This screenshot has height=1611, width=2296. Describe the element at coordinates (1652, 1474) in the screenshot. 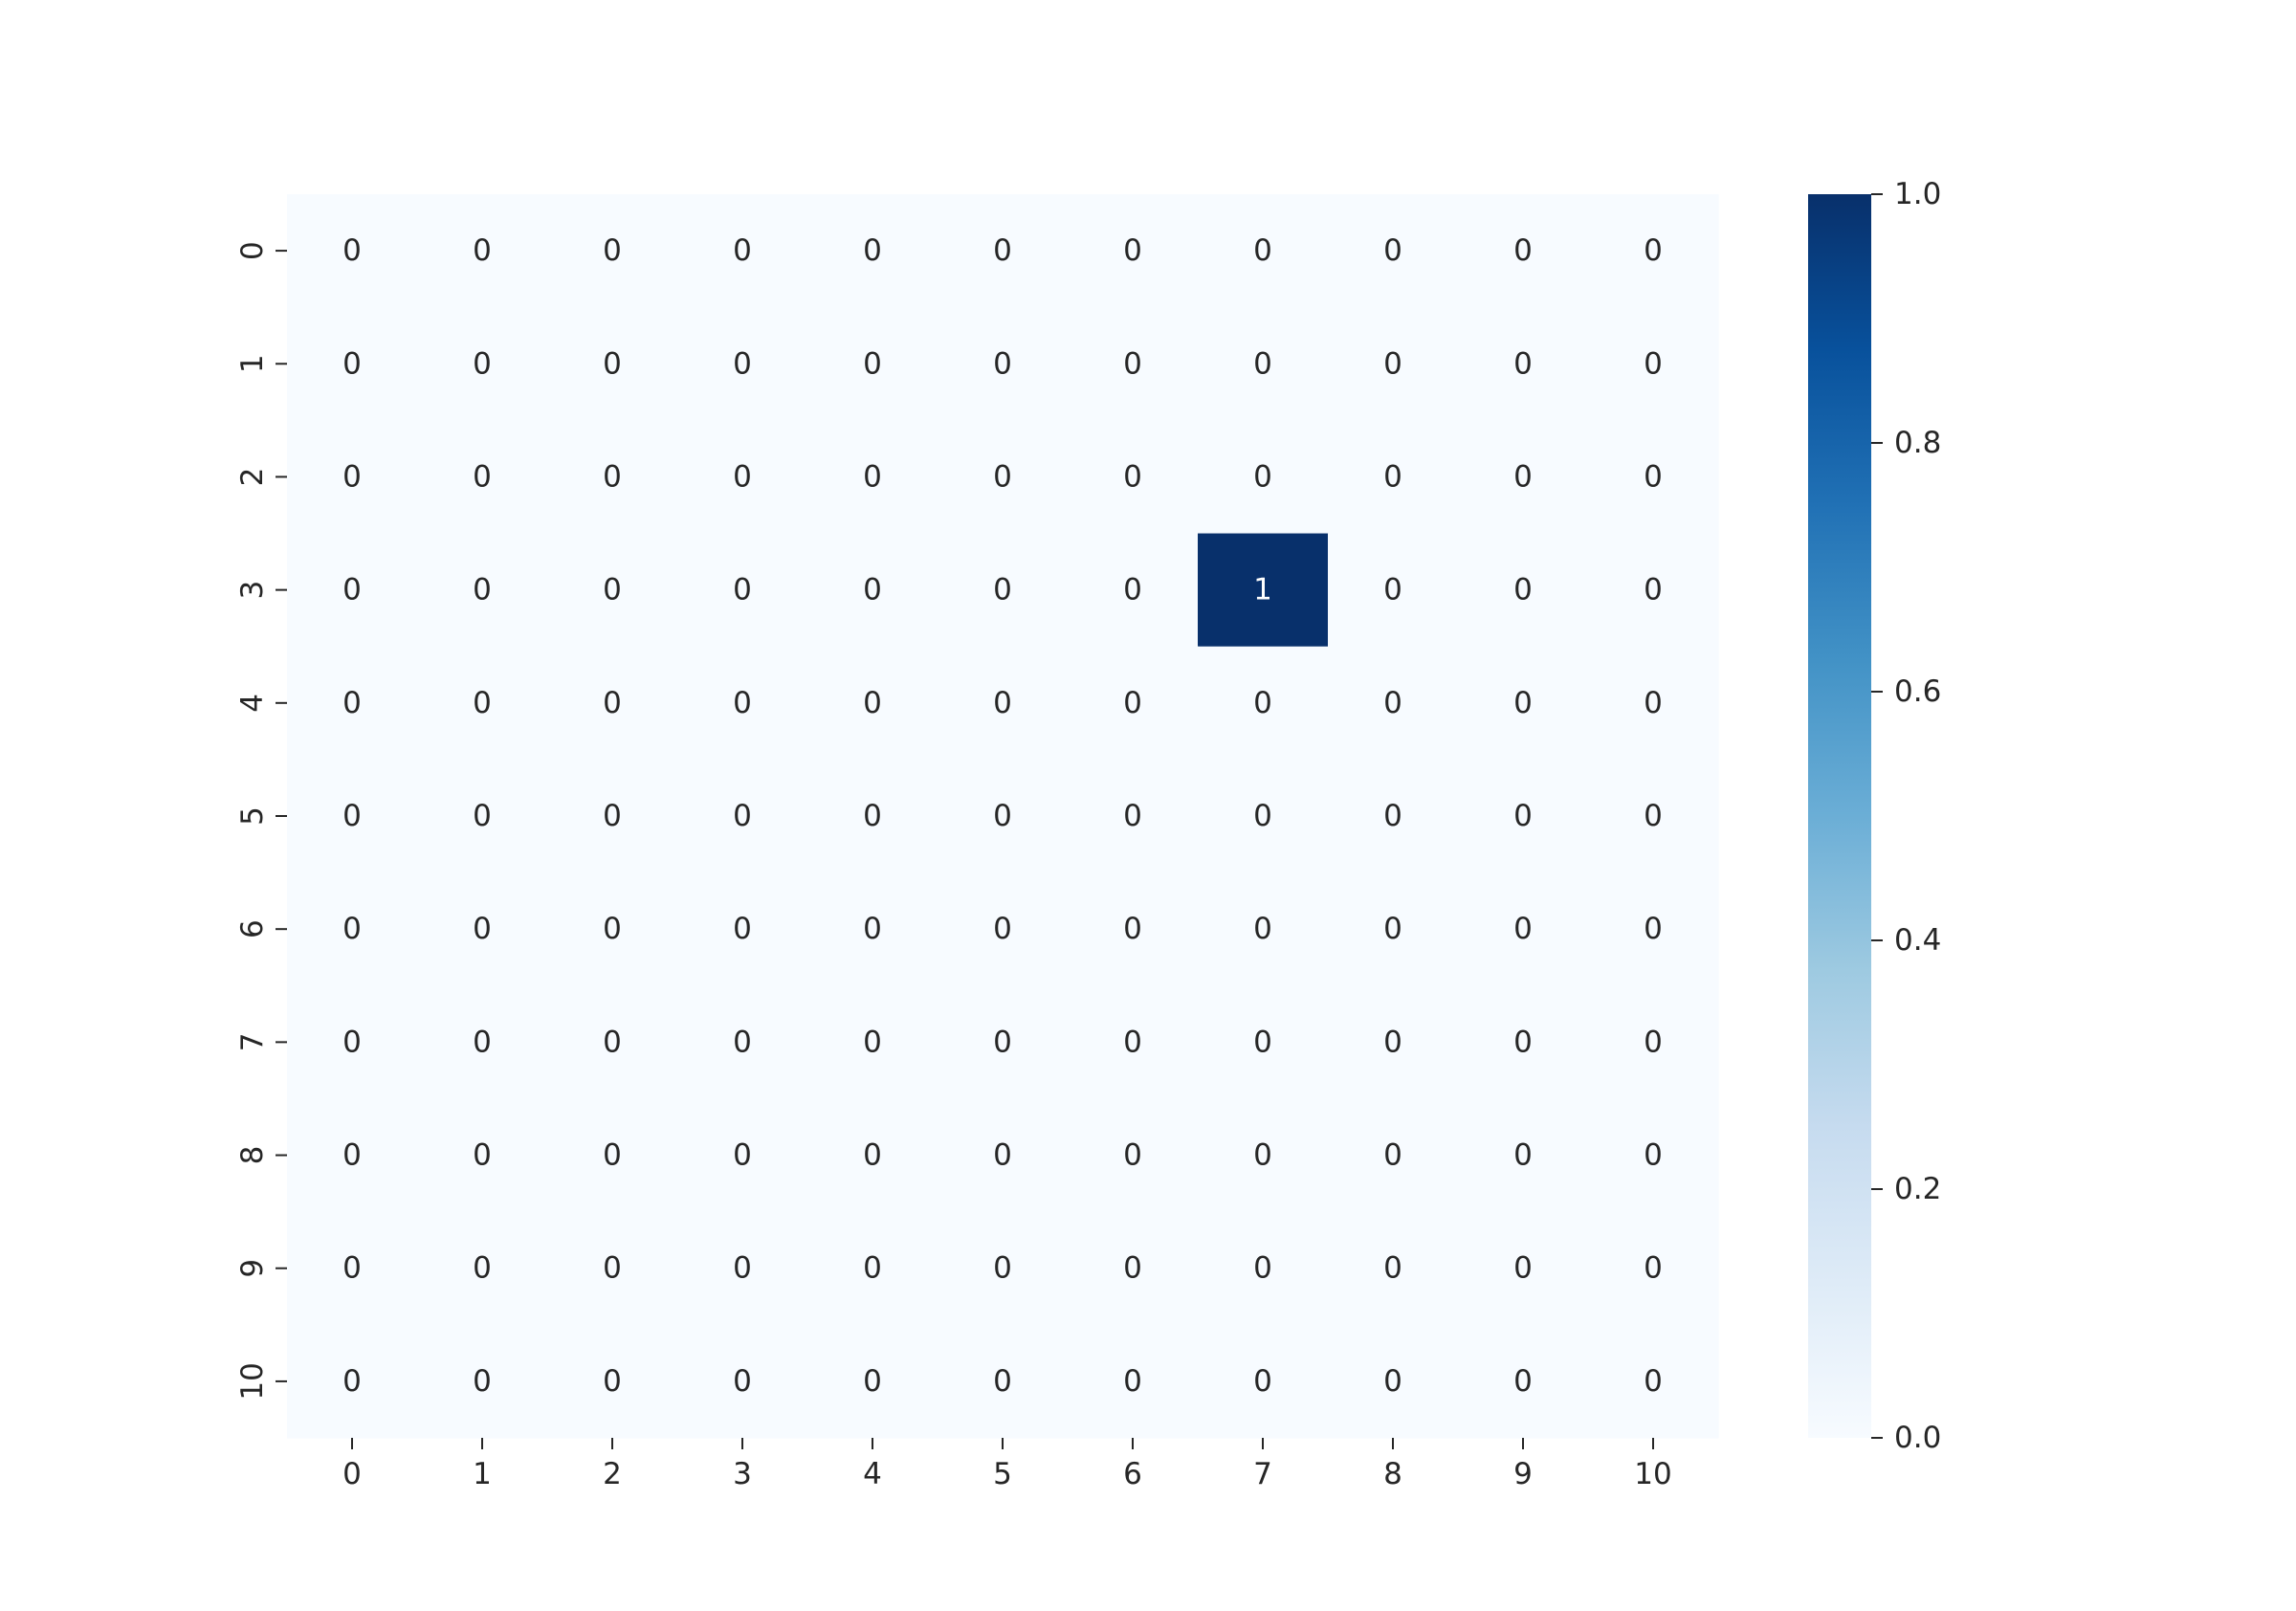

I see `x-tick-label: 10` at that location.